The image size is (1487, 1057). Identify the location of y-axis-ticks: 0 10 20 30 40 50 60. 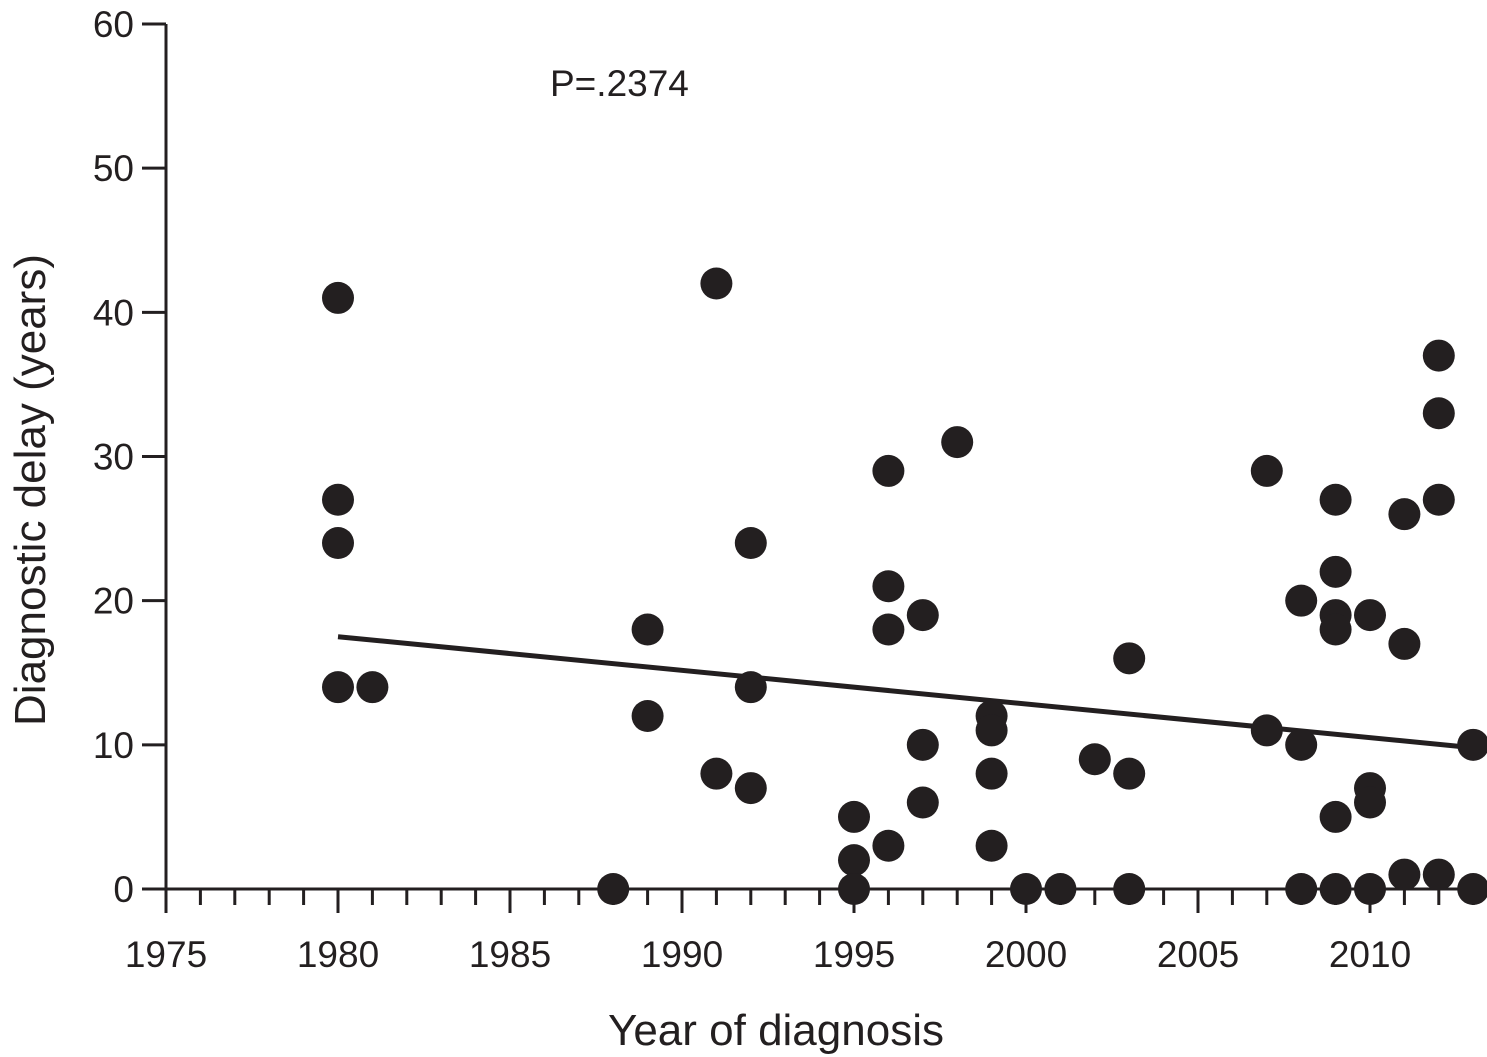
(129, 457).